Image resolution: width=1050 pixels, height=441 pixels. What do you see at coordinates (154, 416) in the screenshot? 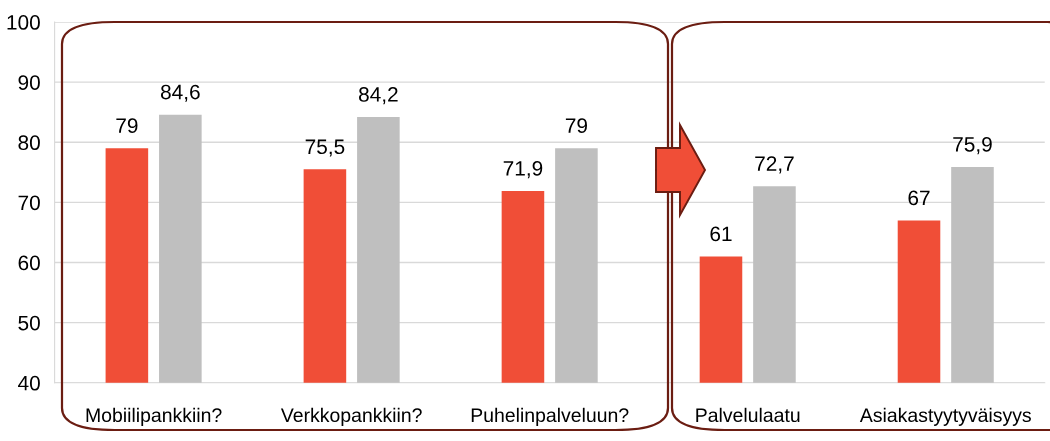
I see `x-tick-label: Mobiilipankkiin?` at bounding box center [154, 416].